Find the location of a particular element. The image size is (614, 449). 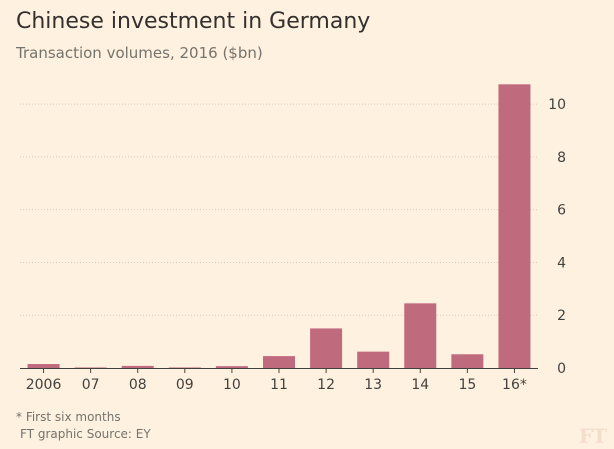

y-tick-label-0: 0 is located at coordinates (561, 369).